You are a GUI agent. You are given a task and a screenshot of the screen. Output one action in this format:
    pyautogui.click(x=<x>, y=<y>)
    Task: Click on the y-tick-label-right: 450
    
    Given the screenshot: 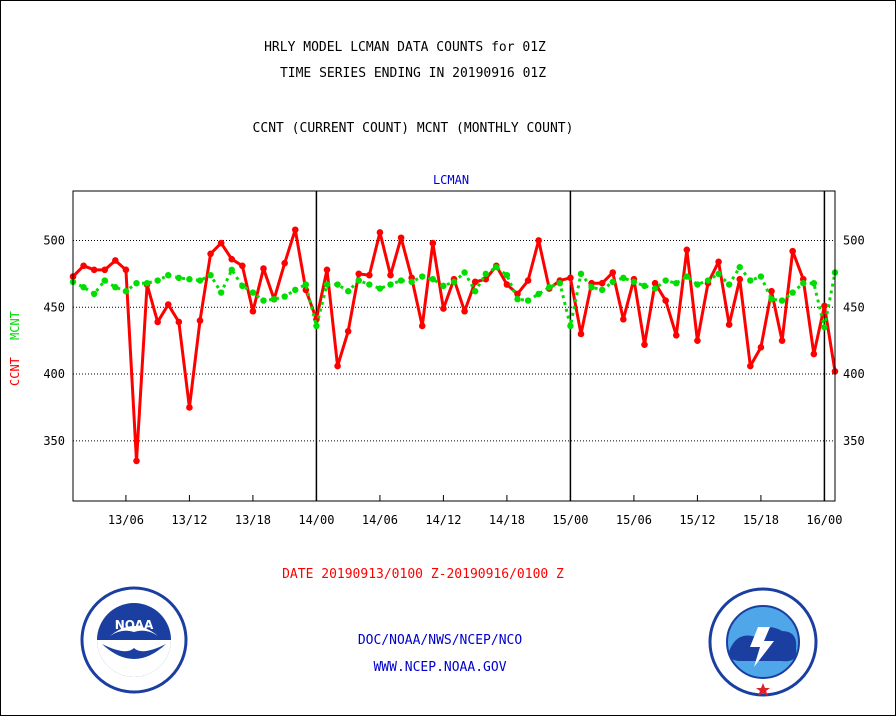 What is the action you would take?
    pyautogui.click(x=854, y=307)
    